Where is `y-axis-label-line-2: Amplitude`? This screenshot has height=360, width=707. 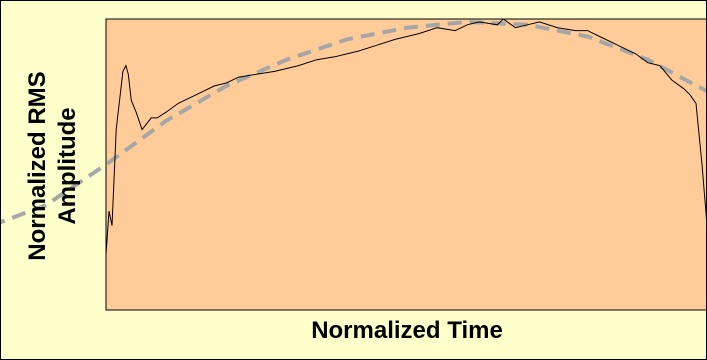
y-axis-label-line-2: Amplitude is located at coordinates (67, 166).